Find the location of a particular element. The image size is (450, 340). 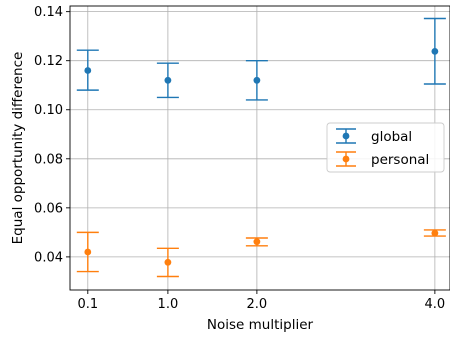

y-tick-label: 0.14 is located at coordinates (48, 12).